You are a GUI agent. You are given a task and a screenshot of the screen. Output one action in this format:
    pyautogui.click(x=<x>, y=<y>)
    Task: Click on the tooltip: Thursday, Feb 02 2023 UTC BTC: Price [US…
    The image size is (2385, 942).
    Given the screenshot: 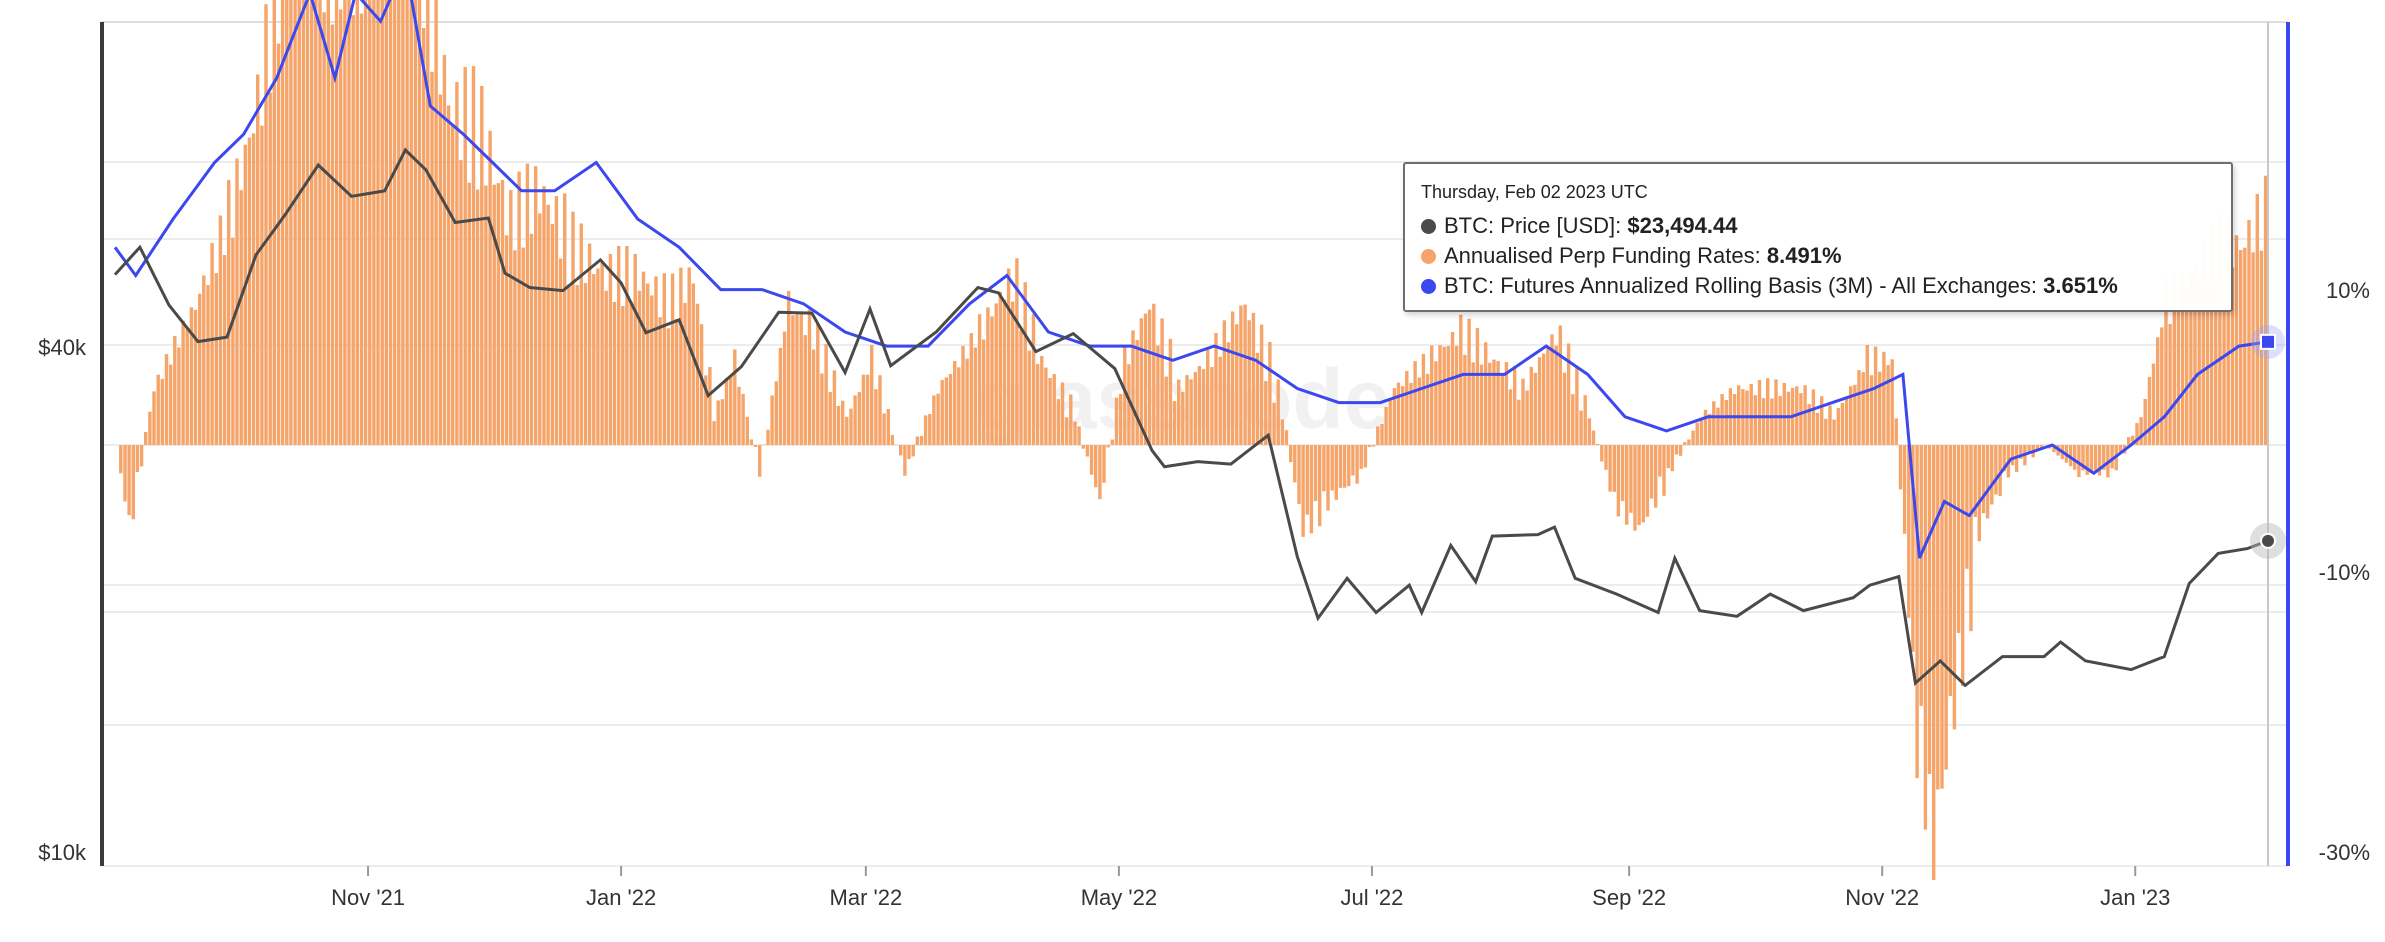 What is the action you would take?
    pyautogui.click(x=1818, y=237)
    